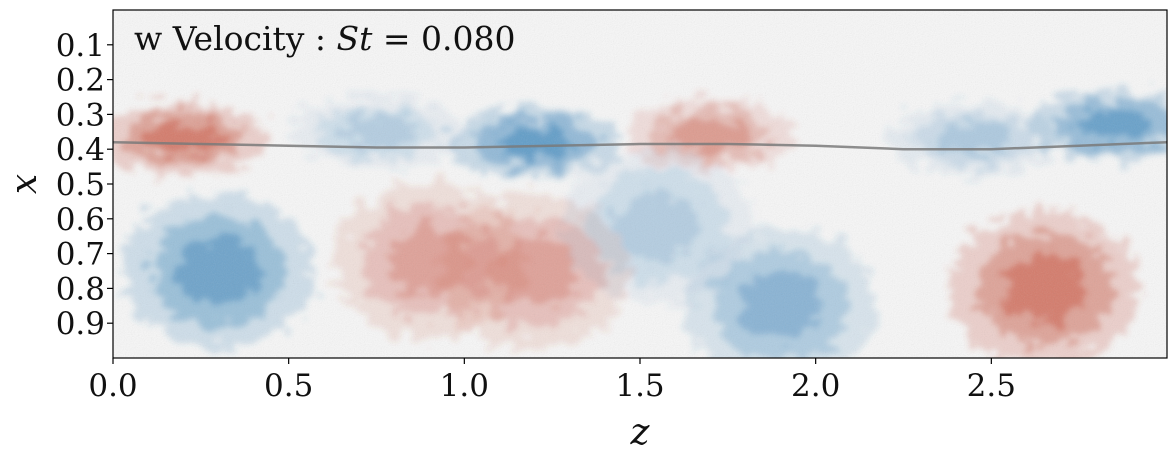 The image size is (1176, 462). I want to click on chart-title: w Velocity : St = 0.080, so click(325, 38).